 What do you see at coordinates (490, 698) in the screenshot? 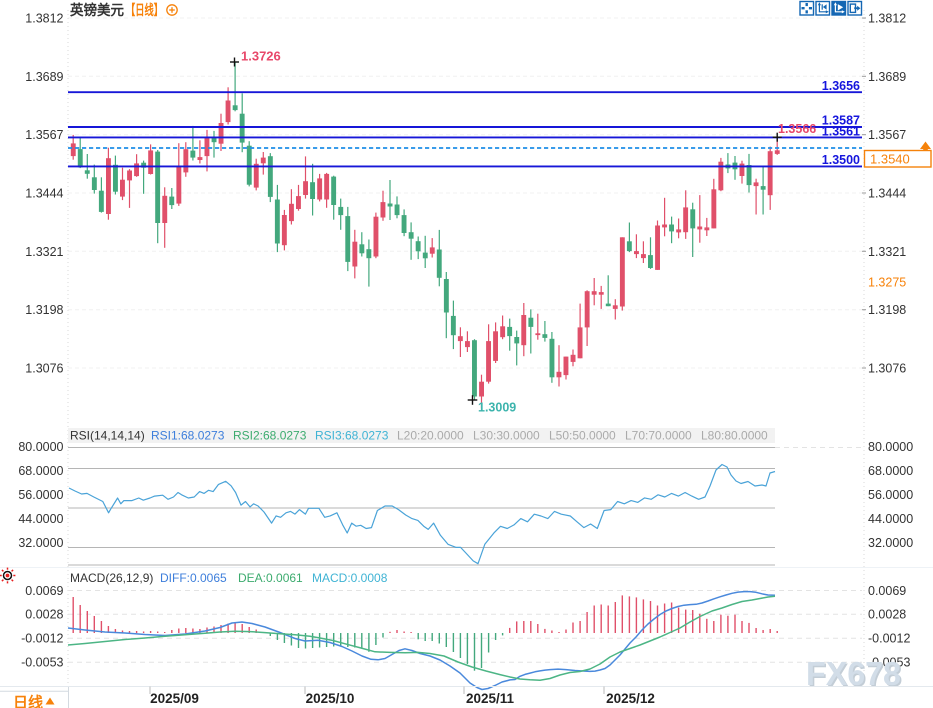
I see `svg-text: 2025/11` at bounding box center [490, 698].